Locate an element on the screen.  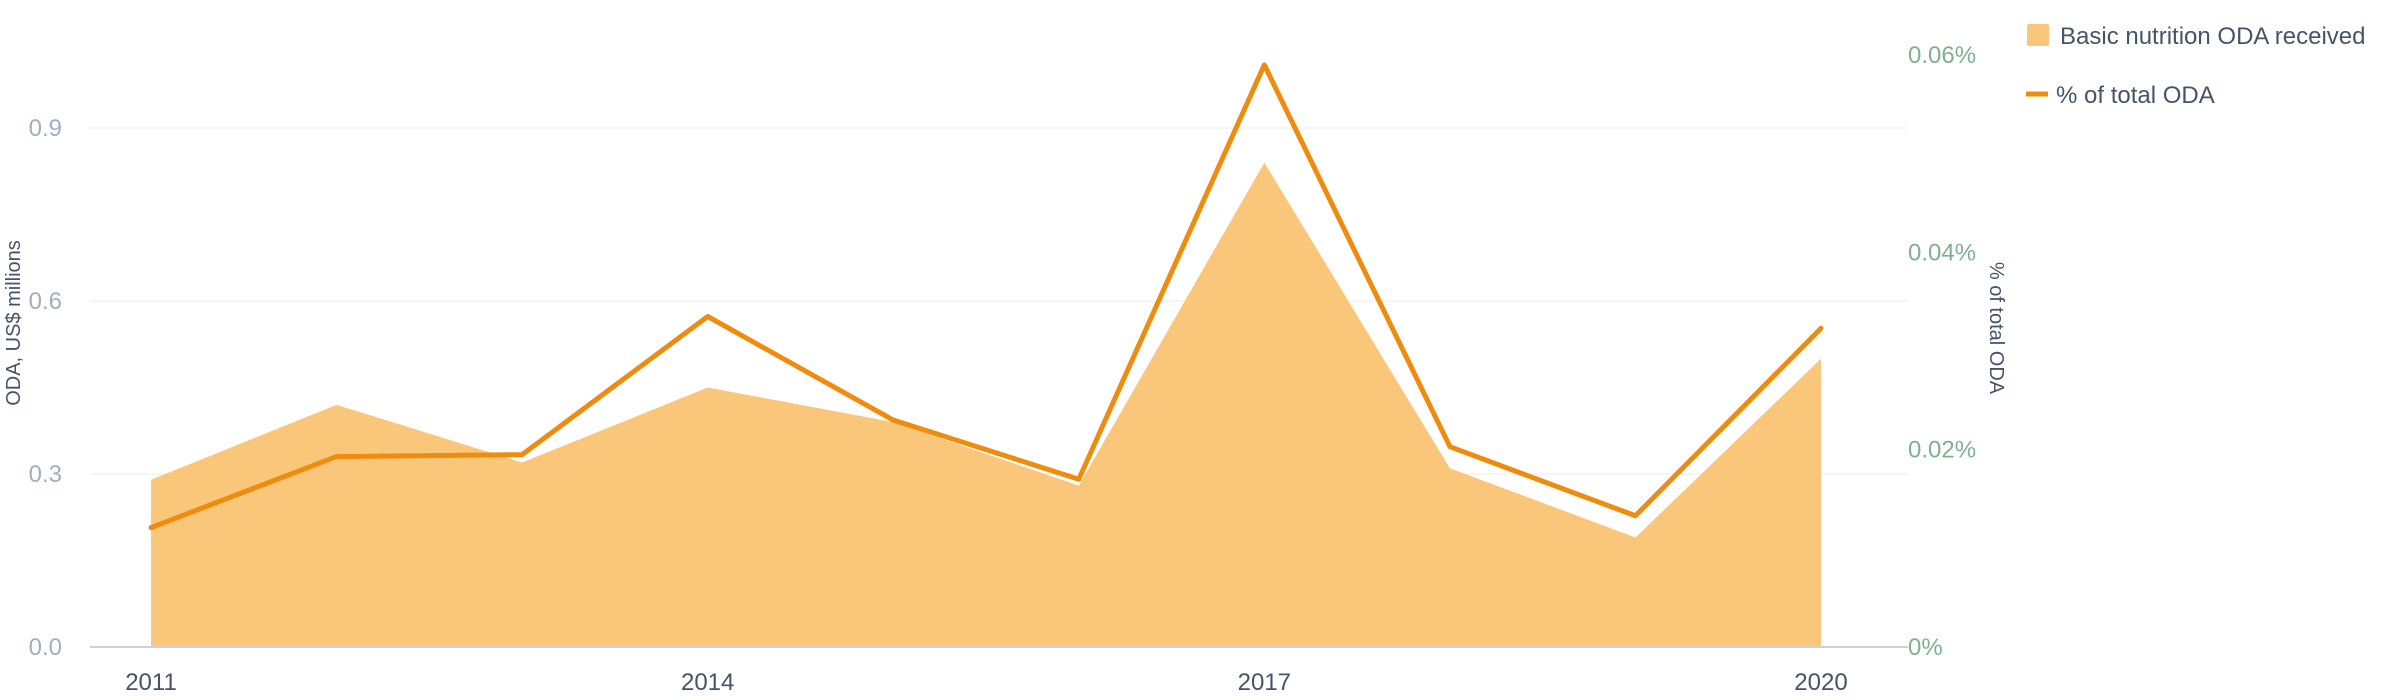
left-tick-label: 0.3 is located at coordinates (45, 474).